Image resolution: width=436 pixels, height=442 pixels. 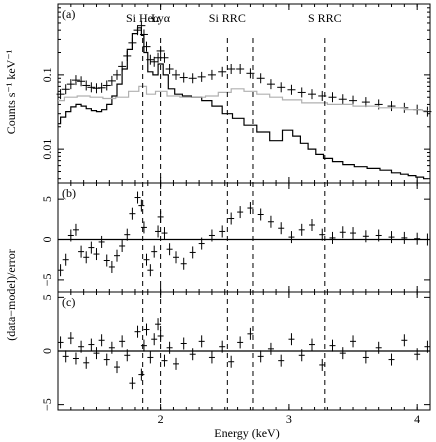 What do you see at coordinates (68, 302) in the screenshot?
I see `panel-label-c: (c)` at bounding box center [68, 302].